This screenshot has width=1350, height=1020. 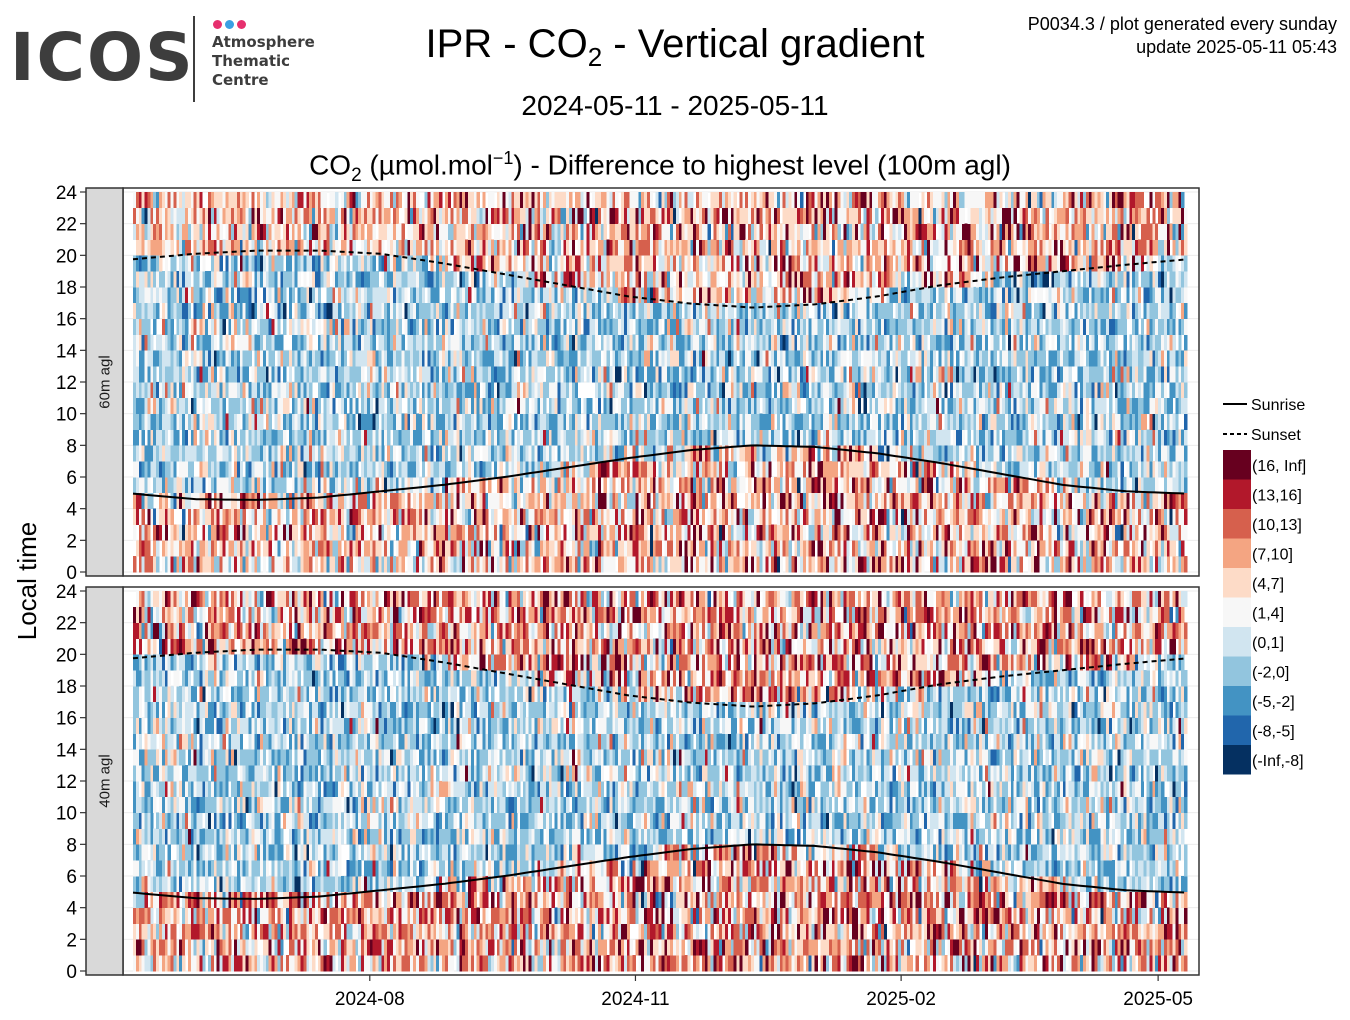 I want to click on legend-label: (16, Inf], so click(x=1279, y=466).